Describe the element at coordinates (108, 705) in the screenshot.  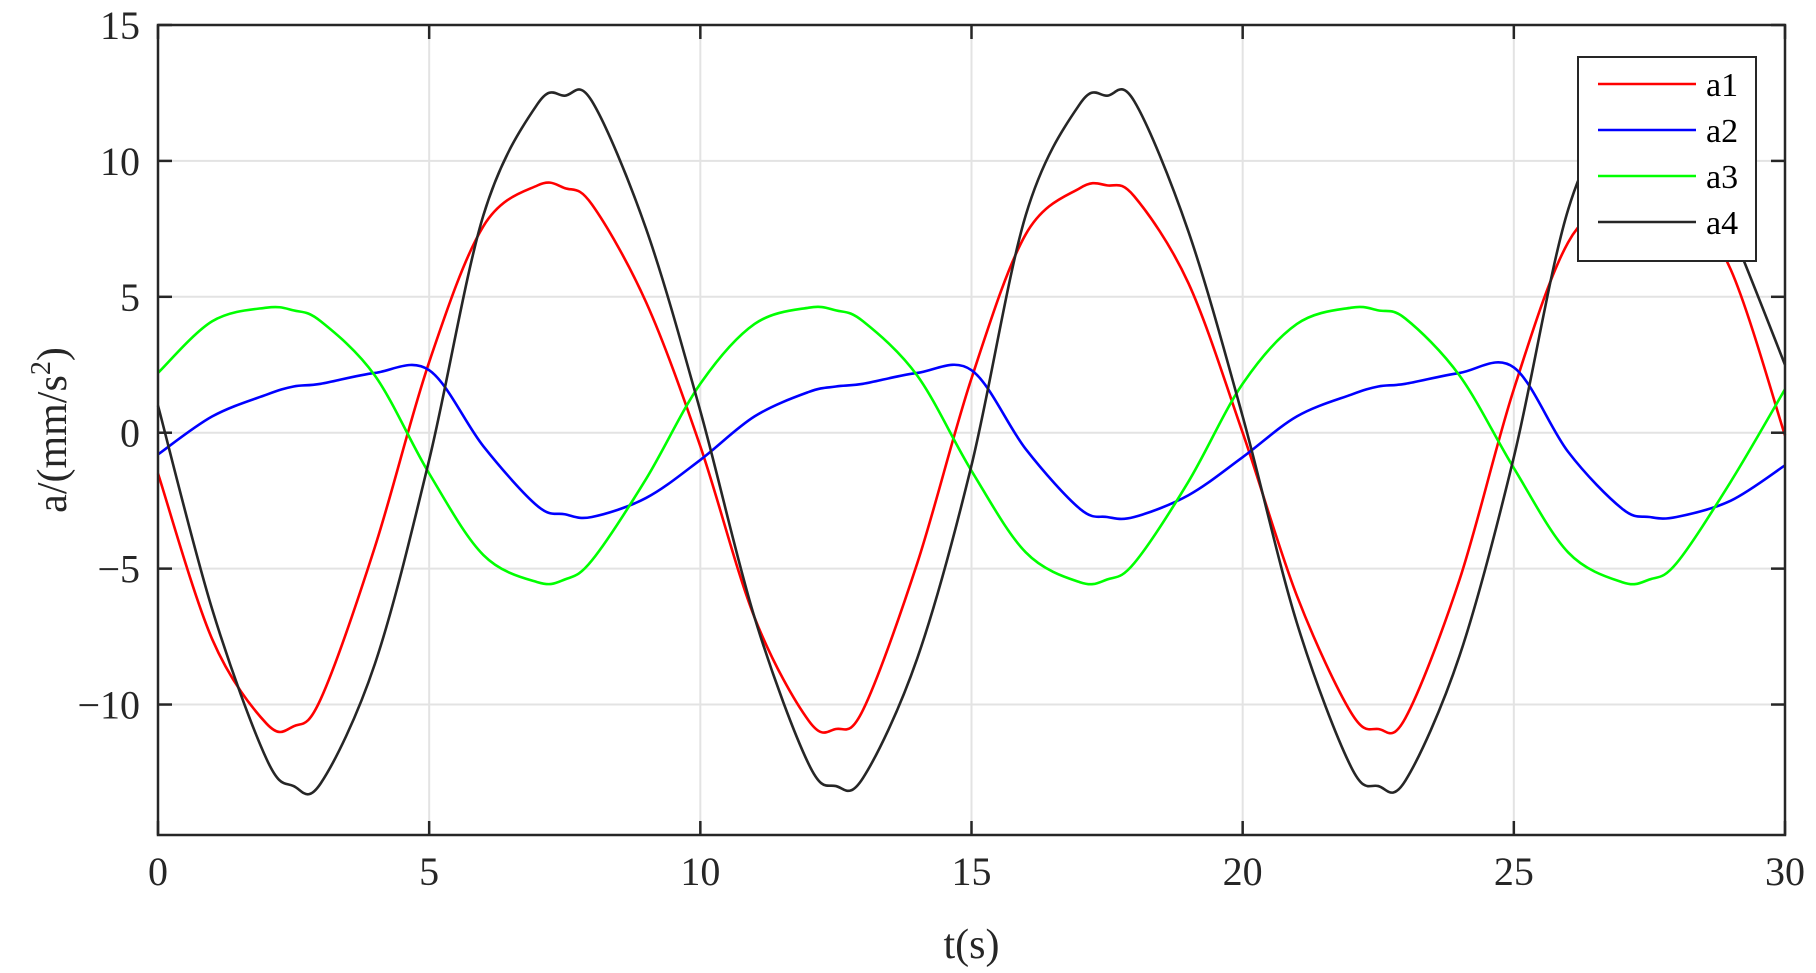
I see `y-tick-label: −10` at that location.